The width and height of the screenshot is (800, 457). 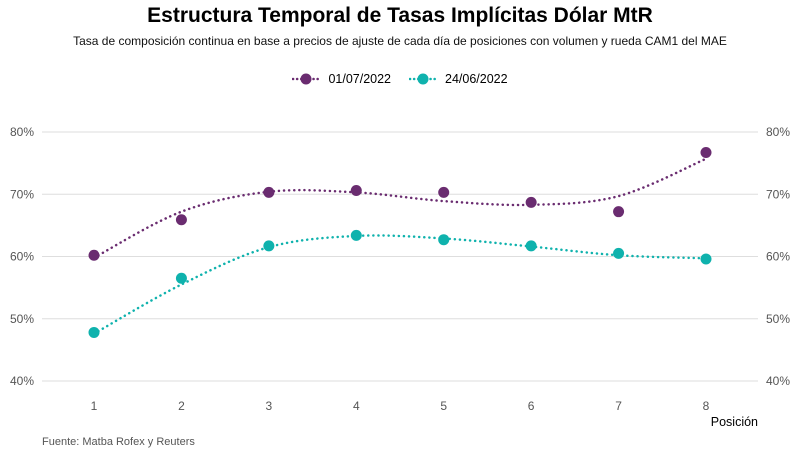 What do you see at coordinates (734, 422) in the screenshot?
I see `x-axis-label: Posición` at bounding box center [734, 422].